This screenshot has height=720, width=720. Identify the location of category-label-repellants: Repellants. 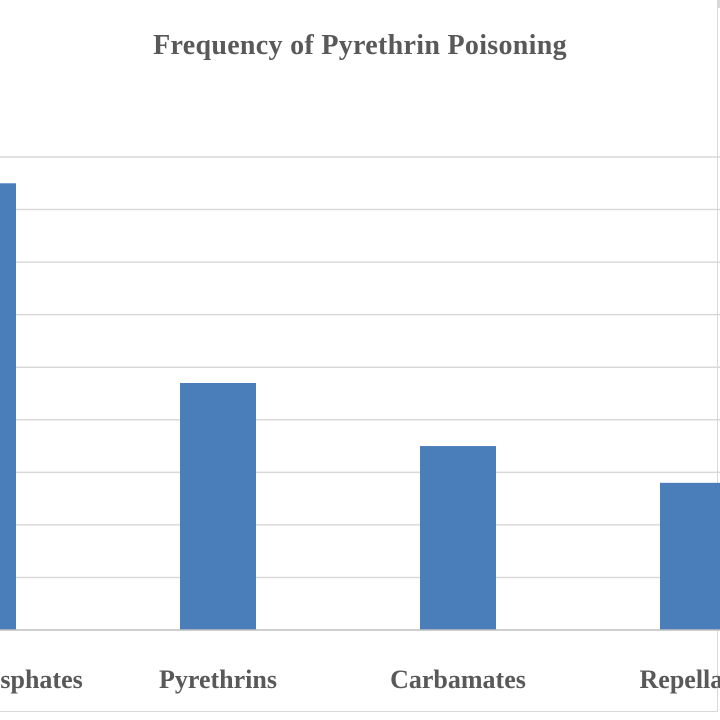
(680, 679).